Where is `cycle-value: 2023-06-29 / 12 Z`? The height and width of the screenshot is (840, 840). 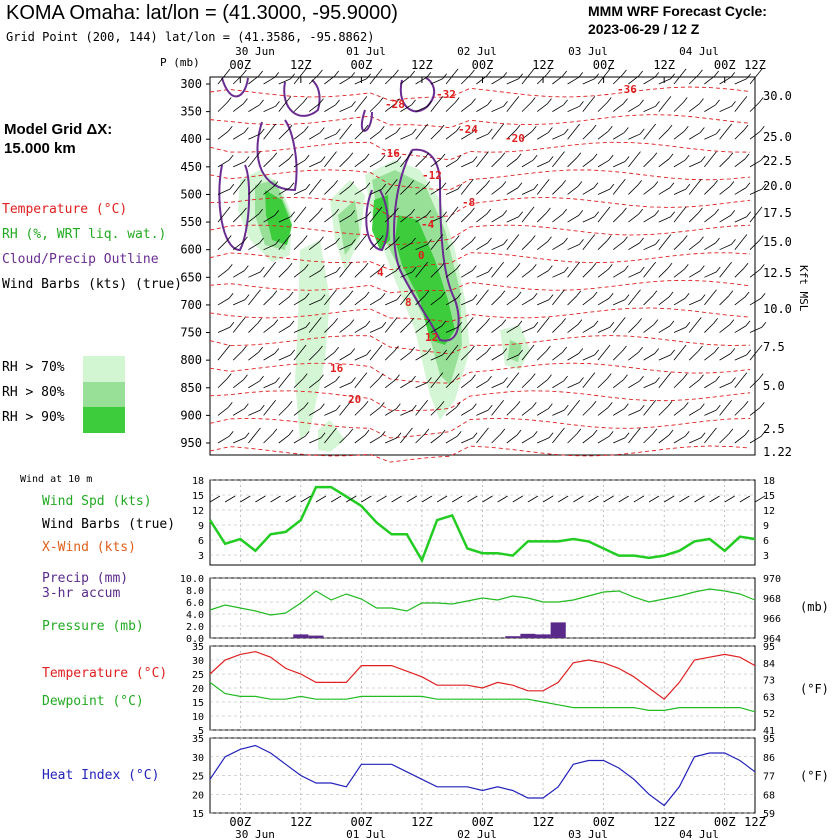 cycle-value: 2023-06-29 / 12 Z is located at coordinates (644, 29).